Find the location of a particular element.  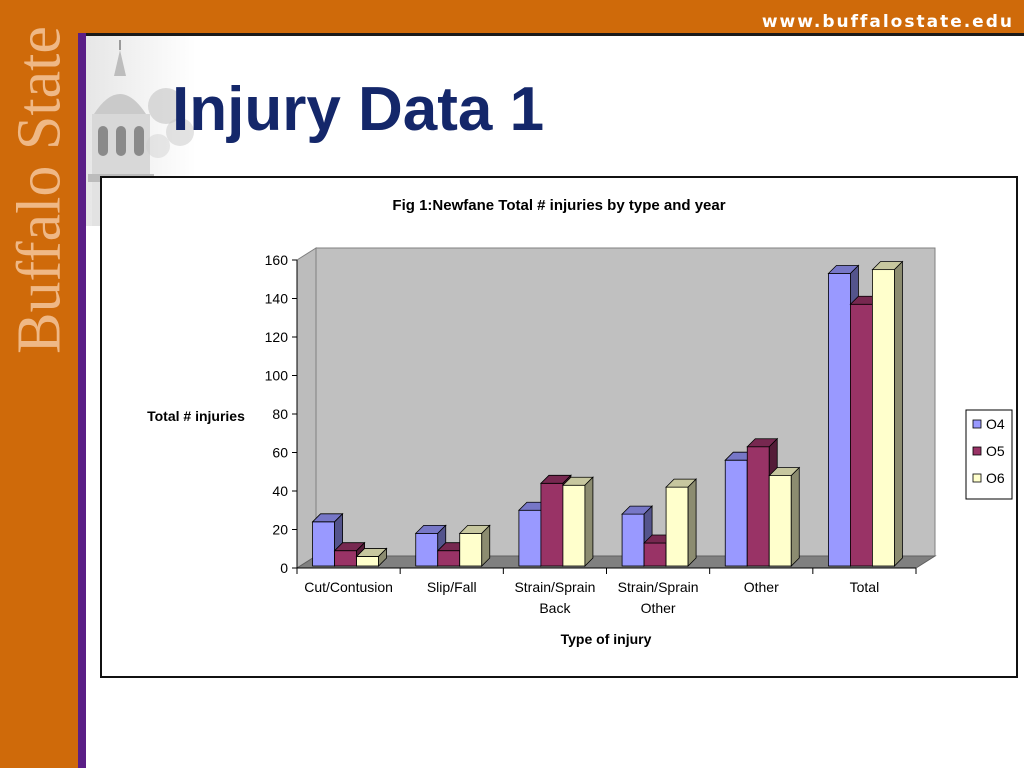

y-tick-label: 140 is located at coordinates (277, 299).